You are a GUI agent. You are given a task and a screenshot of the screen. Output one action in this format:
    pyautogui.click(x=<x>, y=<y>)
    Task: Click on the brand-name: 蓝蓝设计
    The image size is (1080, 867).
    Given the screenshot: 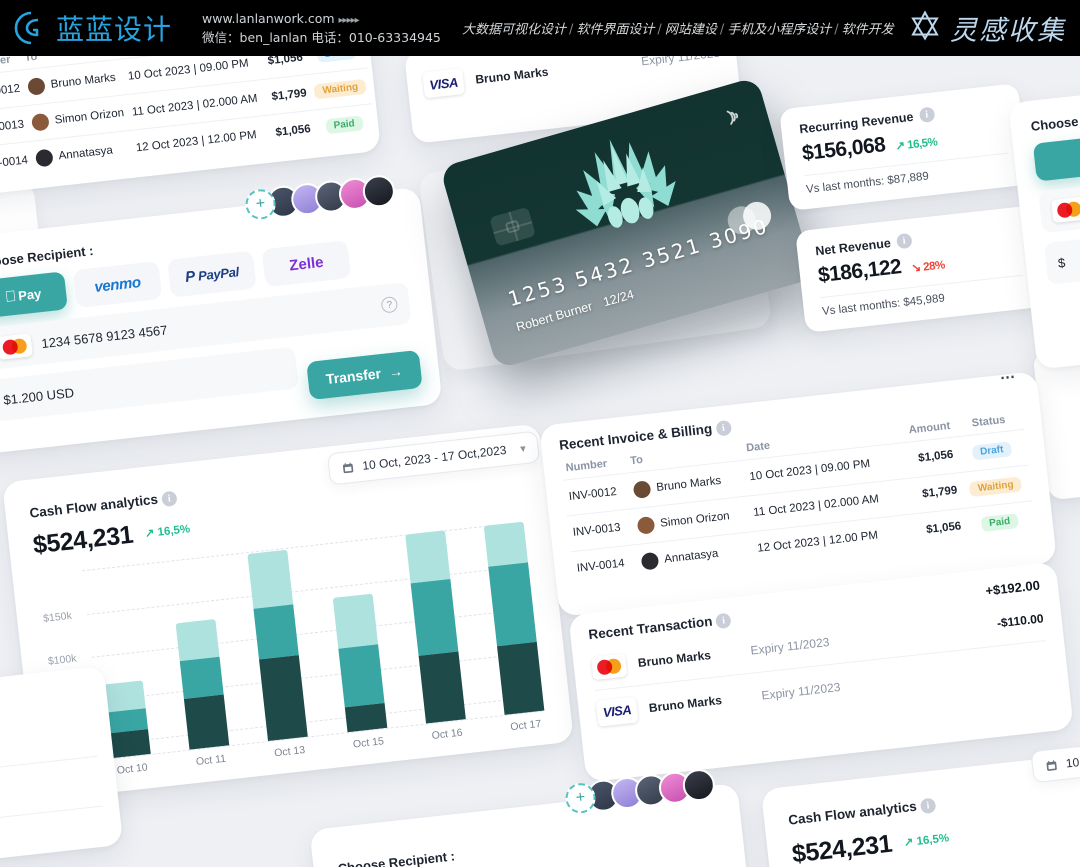 What is the action you would take?
    pyautogui.click(x=114, y=29)
    